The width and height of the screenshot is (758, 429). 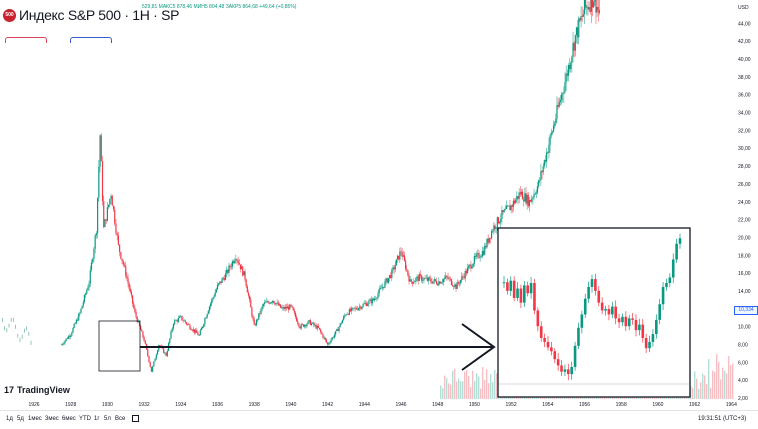 What do you see at coordinates (744, 96) in the screenshot?
I see `y-tick-label: 36,00` at bounding box center [744, 96].